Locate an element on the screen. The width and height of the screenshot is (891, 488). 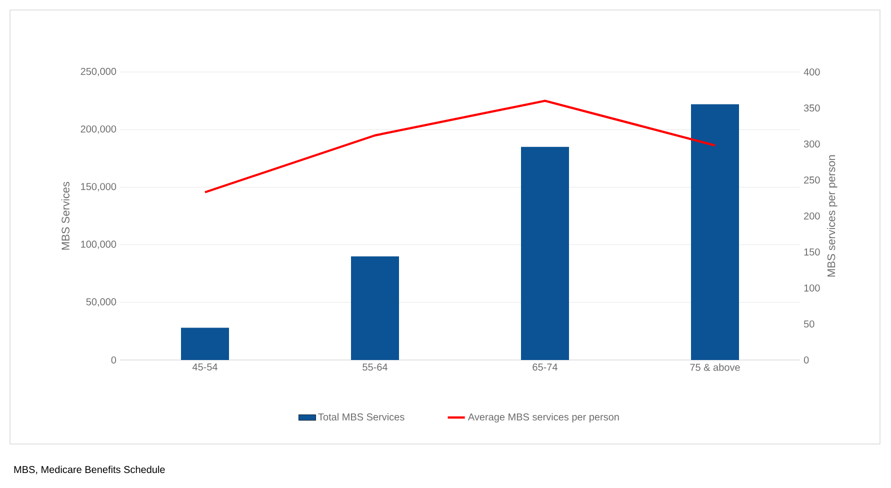
x-tick-label: 65-74 is located at coordinates (545, 367).